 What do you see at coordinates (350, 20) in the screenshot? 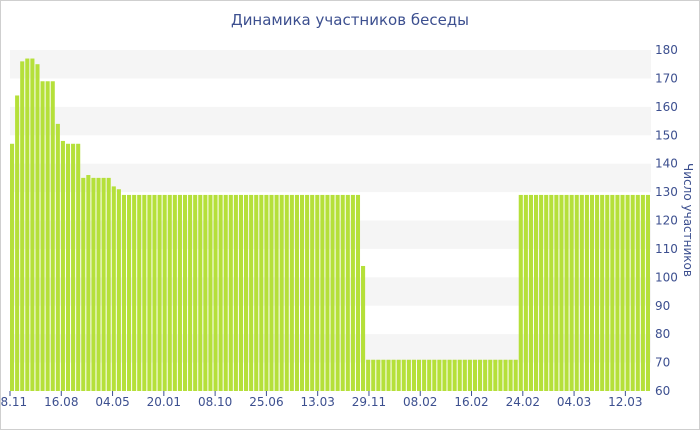
I see `chart-title: Динамика участников беседы` at bounding box center [350, 20].